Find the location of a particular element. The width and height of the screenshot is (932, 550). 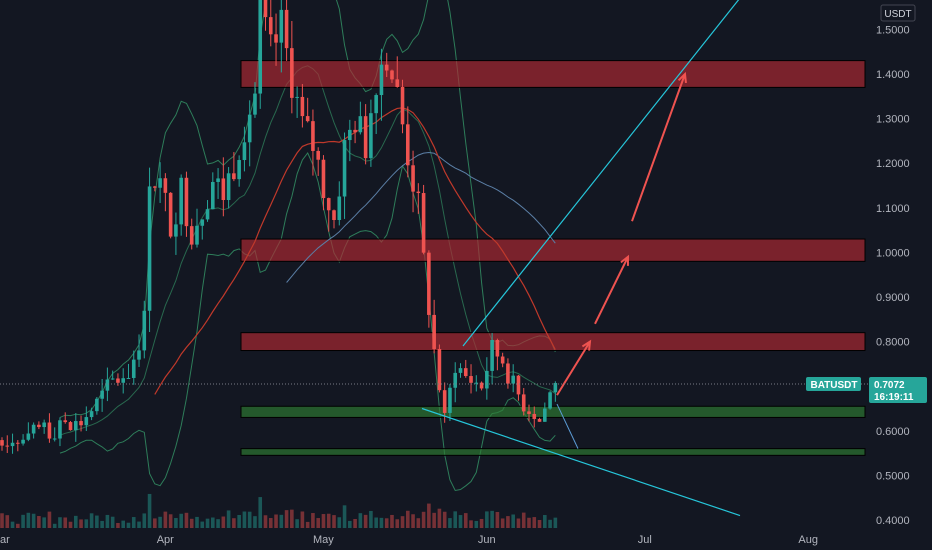

symbol-price-tag: BATUSDT 0.7072 16:19:11 is located at coordinates (866, 390).